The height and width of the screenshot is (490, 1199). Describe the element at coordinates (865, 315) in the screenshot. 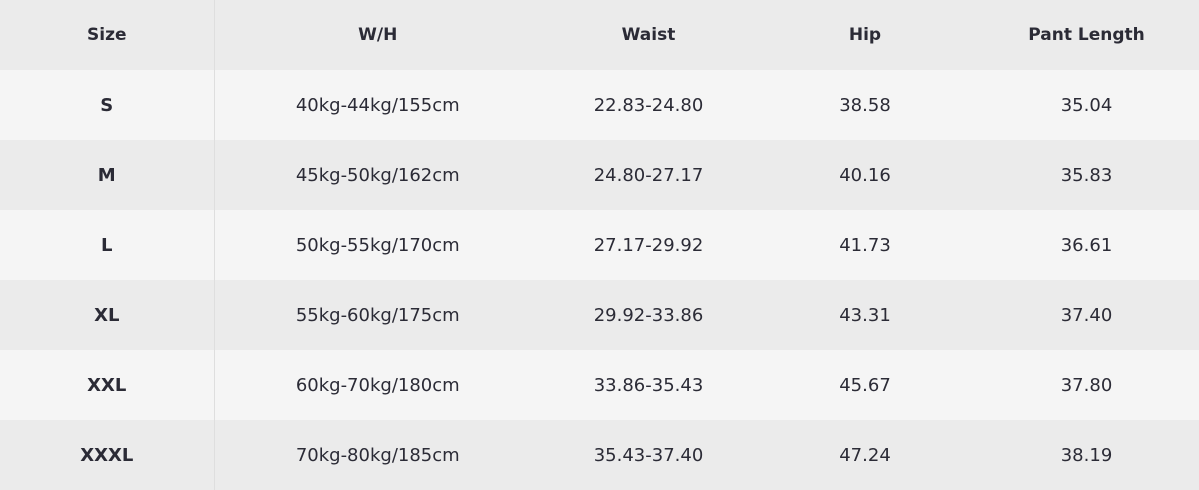

I see `cell-hip: 43.31` at that location.